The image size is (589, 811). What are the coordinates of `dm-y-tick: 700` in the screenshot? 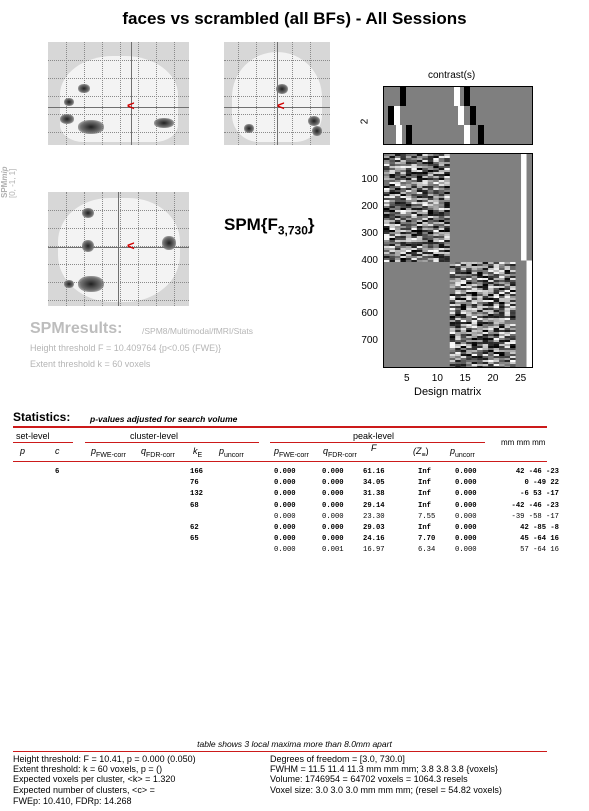 It's located at (369, 341).